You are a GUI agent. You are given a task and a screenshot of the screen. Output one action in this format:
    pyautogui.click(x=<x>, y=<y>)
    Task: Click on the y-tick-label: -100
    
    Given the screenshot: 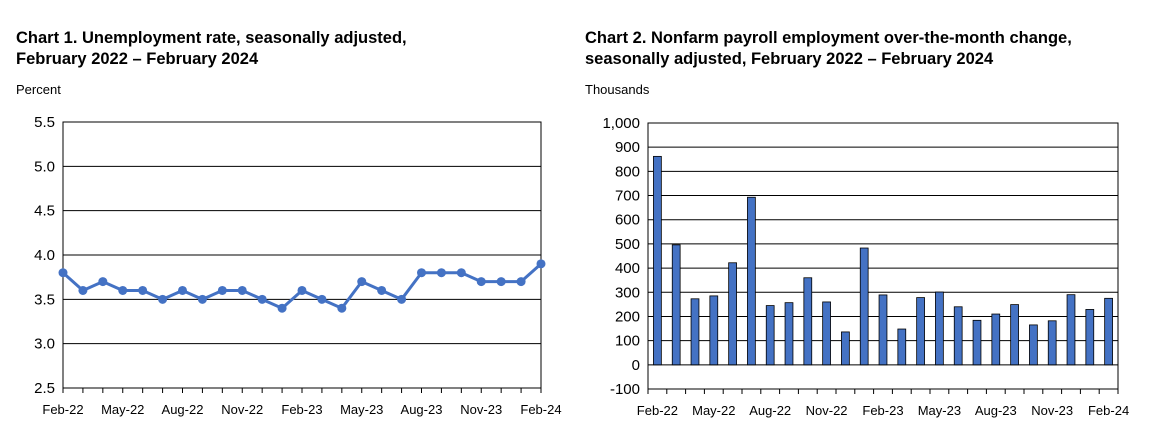 What is the action you would take?
    pyautogui.click(x=625, y=389)
    